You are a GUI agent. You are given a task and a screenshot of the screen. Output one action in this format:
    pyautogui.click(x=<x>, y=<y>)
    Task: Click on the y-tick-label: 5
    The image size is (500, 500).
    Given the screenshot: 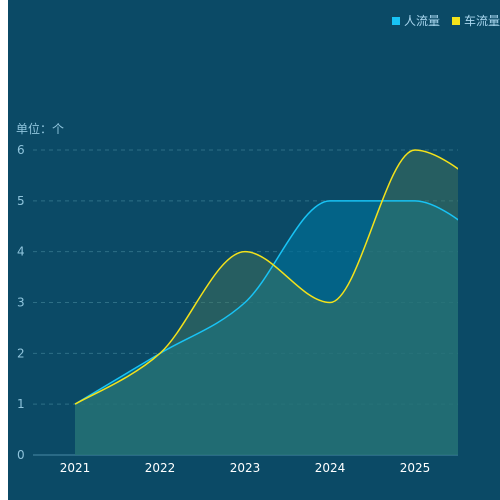 What is the action you would take?
    pyautogui.click(x=21, y=201)
    